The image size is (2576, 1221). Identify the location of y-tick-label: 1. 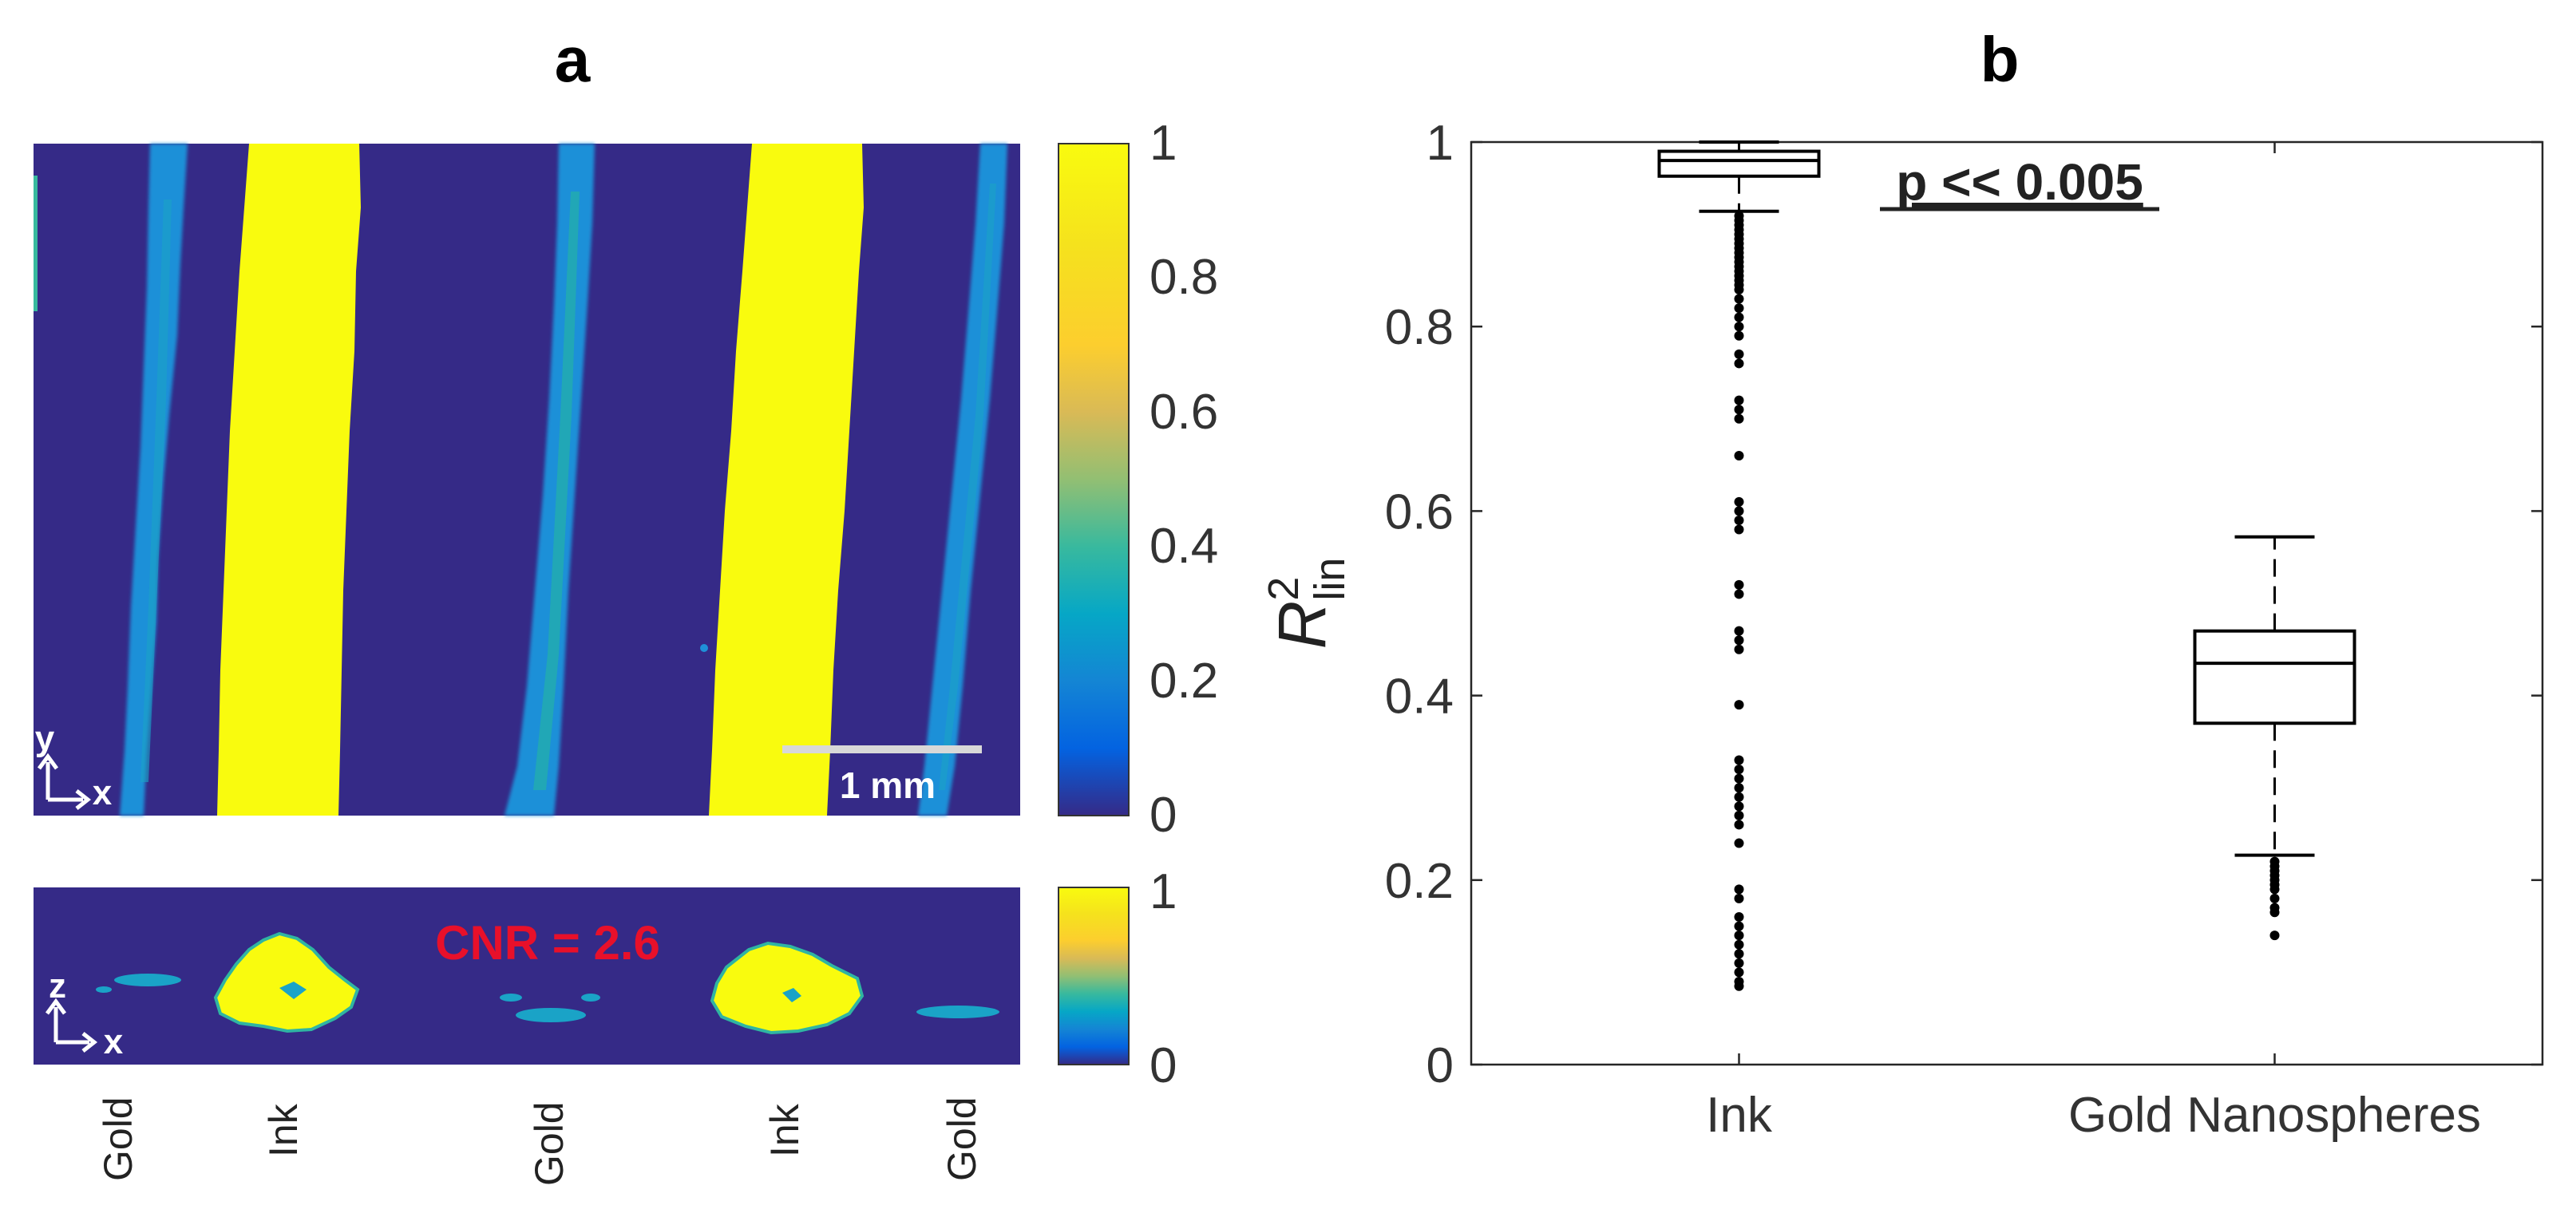
(1440, 143).